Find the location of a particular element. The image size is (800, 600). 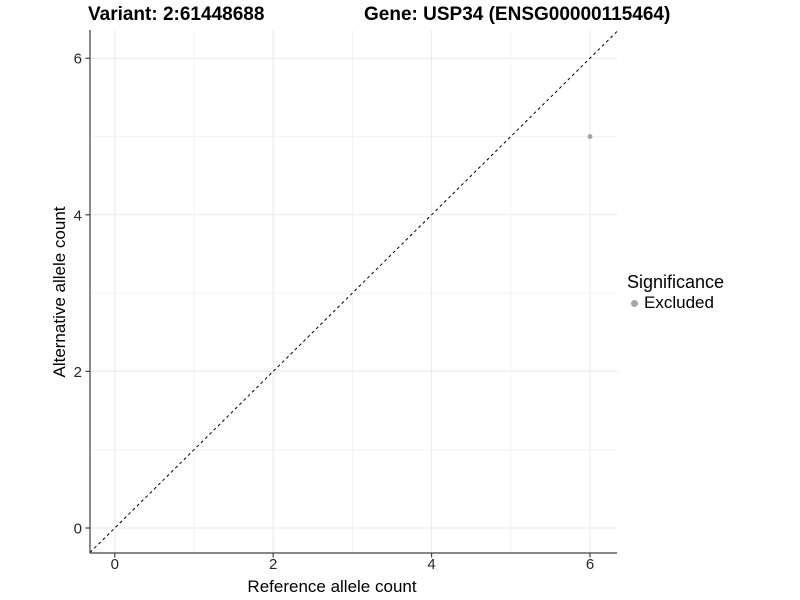

legend-dot-icon is located at coordinates (634, 303).